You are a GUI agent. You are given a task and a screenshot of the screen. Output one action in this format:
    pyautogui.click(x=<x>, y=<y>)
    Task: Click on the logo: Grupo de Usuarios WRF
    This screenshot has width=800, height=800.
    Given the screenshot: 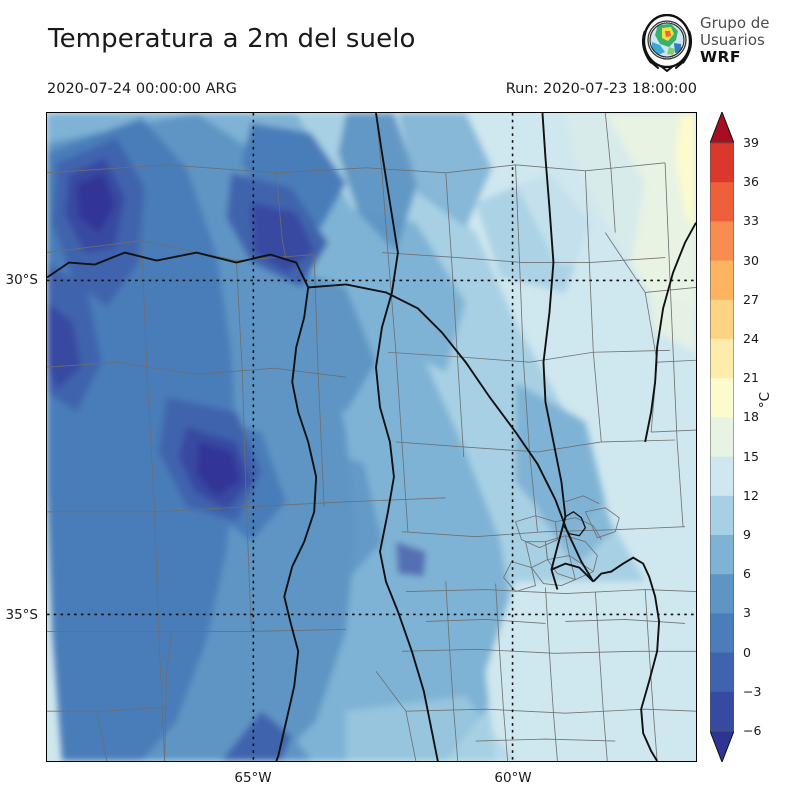 What is the action you would take?
    pyautogui.click(x=718, y=45)
    